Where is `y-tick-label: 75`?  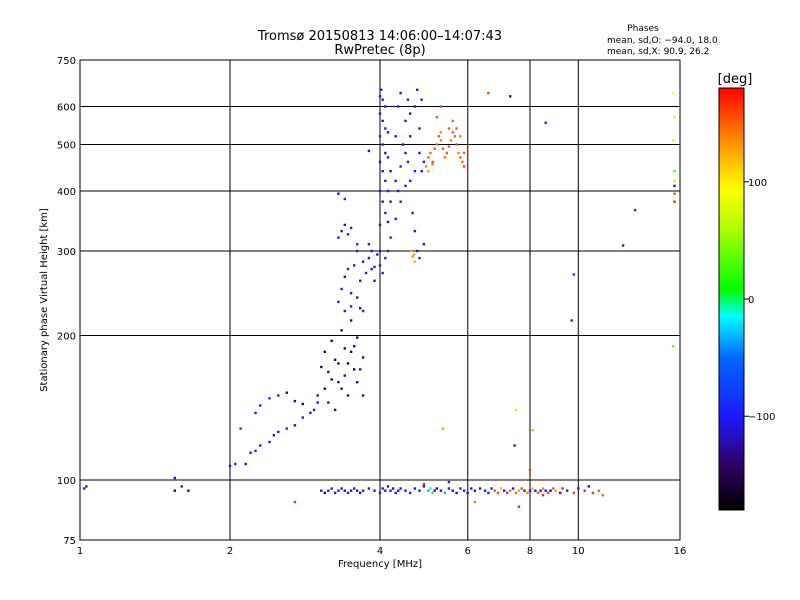
y-tick-label: 75 is located at coordinates (69, 541).